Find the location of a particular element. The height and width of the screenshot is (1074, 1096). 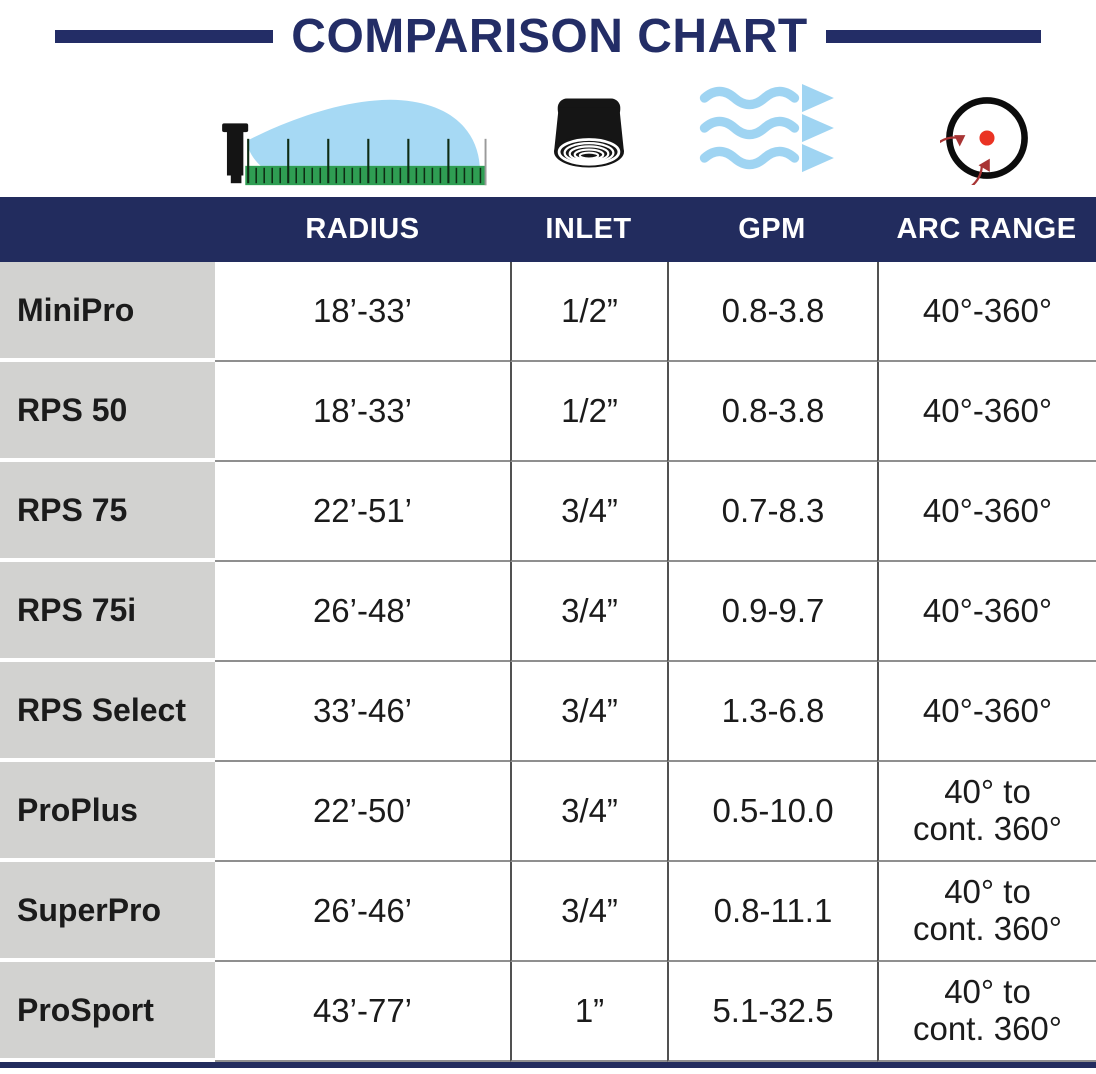

row-label: MiniPro is located at coordinates (107, 312).